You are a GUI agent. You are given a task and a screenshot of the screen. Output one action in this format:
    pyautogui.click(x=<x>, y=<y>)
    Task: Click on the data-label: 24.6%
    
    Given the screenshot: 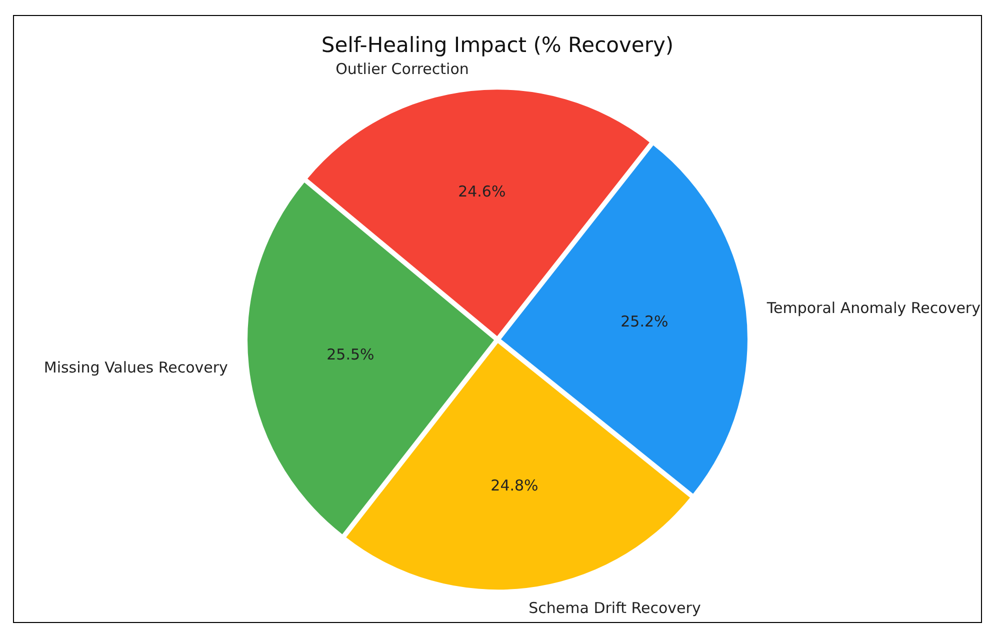 What is the action you would take?
    pyautogui.click(x=482, y=191)
    